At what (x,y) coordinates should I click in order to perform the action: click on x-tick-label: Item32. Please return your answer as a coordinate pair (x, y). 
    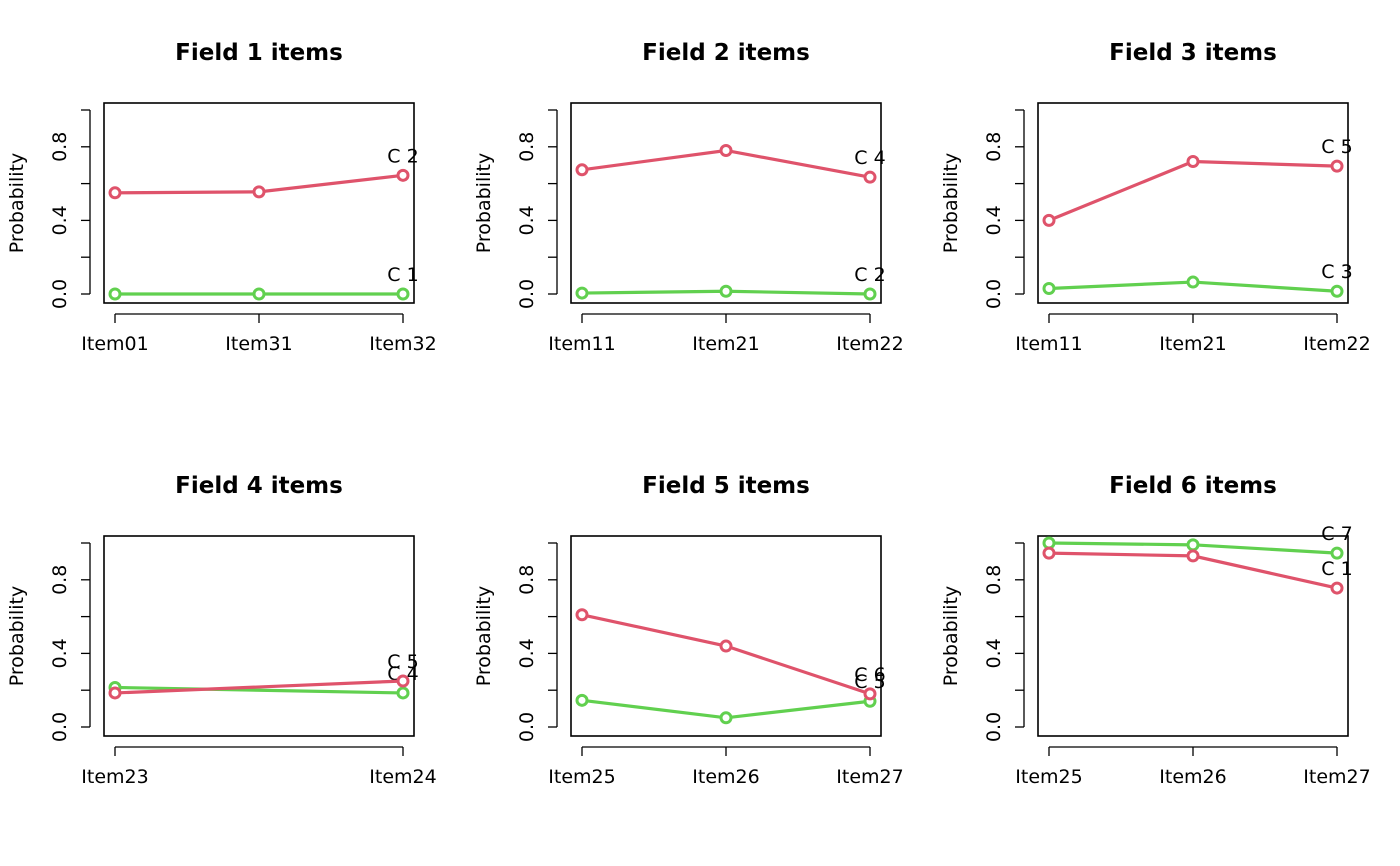
    Looking at the image, I should click on (402, 344).